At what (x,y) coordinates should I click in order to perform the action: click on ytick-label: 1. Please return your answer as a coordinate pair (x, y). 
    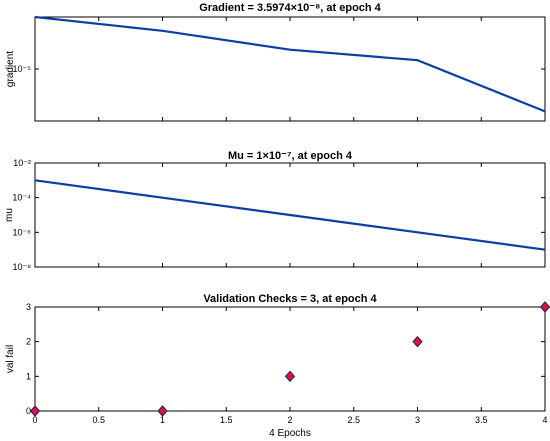
    Looking at the image, I should click on (28, 376).